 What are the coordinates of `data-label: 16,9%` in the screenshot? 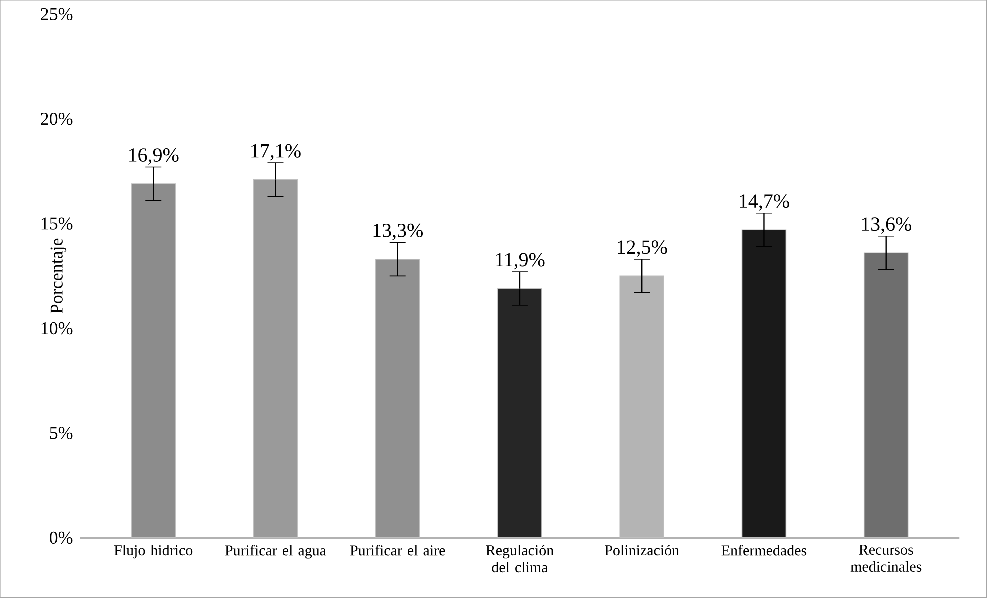 It's located at (154, 156).